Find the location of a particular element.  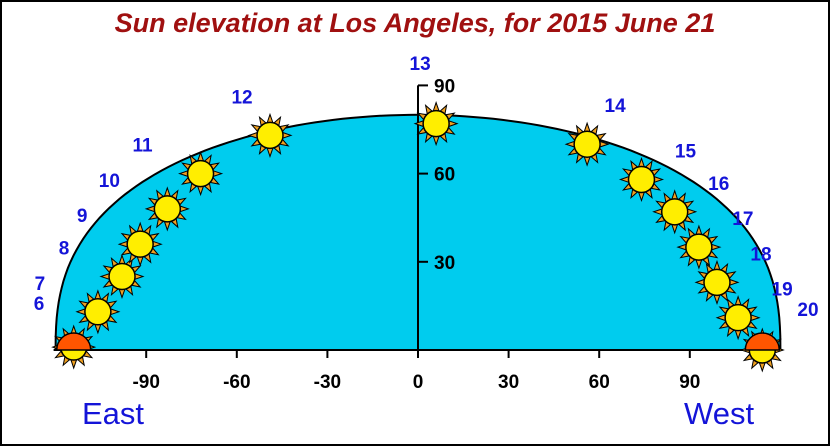

west-label: West is located at coordinates (719, 413).